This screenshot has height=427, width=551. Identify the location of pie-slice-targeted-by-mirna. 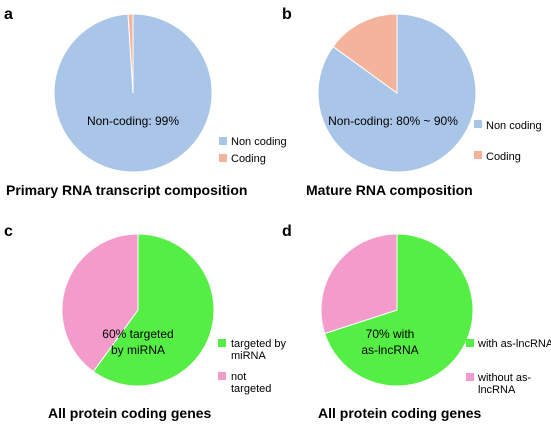
(153, 310).